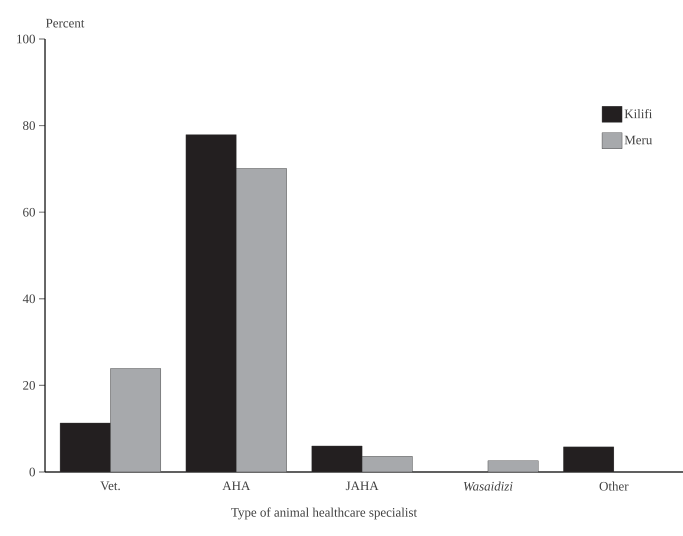  Describe the element at coordinates (110, 486) in the screenshot. I see `x-tick-label: Vet.` at that location.